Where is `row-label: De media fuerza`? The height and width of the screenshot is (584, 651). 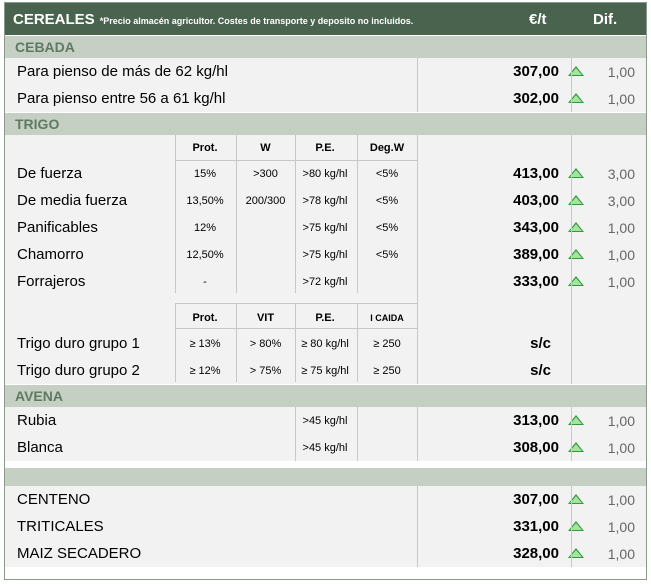 row-label: De media fuerza is located at coordinates (72, 200).